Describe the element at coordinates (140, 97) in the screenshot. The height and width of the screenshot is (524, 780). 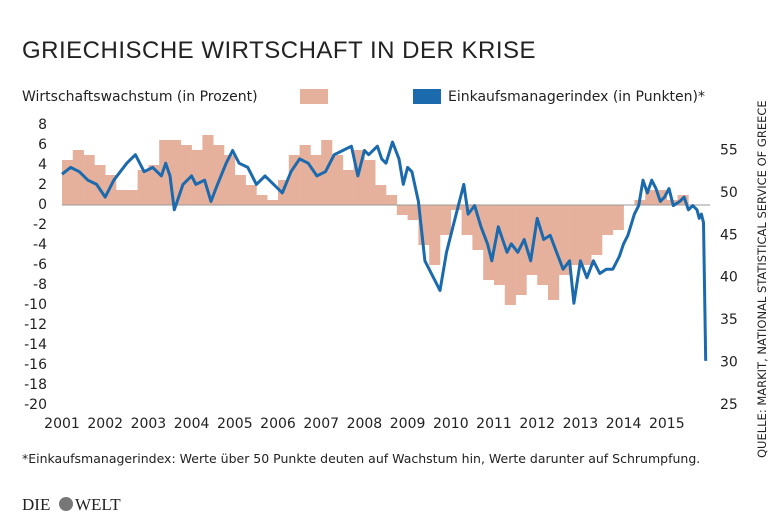
I see `legend-label: Wirtschaftswachstum (in Prozent)` at that location.